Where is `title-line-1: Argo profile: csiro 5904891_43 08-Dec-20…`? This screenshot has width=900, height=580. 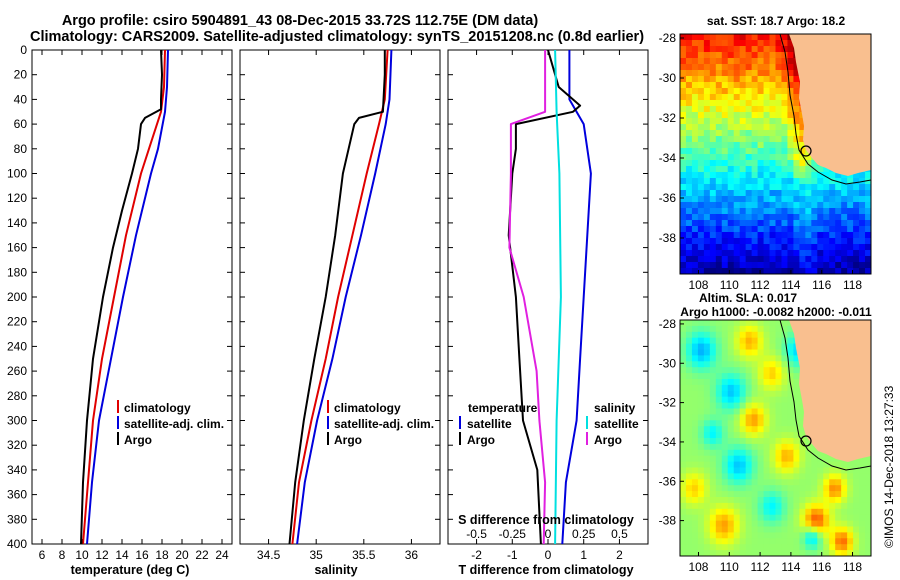 title-line-1: Argo profile: csiro 5904891_43 08-Dec-20… is located at coordinates (300, 21).